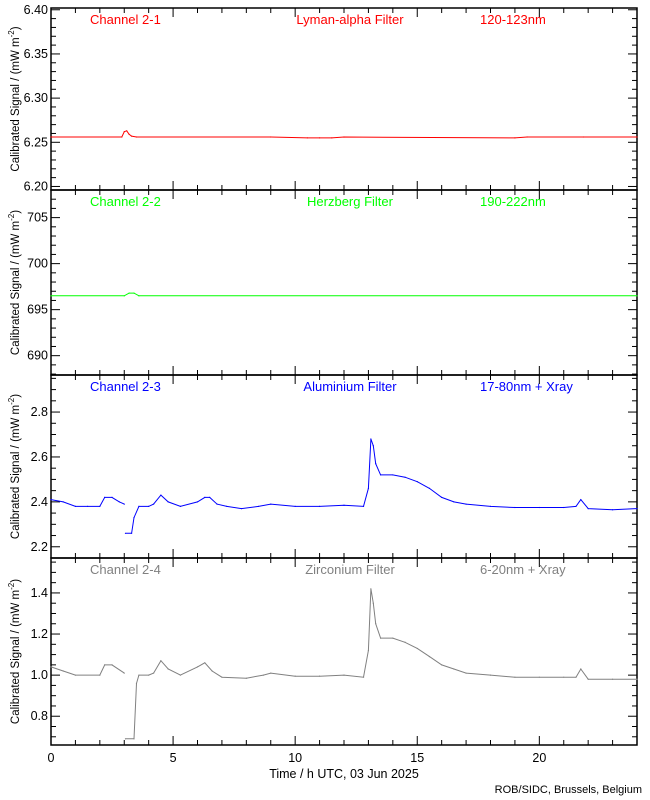 The width and height of the screenshot is (650, 800). Describe the element at coordinates (513, 19) in the screenshot. I see `panel-band-title: 120-123nm` at that location.